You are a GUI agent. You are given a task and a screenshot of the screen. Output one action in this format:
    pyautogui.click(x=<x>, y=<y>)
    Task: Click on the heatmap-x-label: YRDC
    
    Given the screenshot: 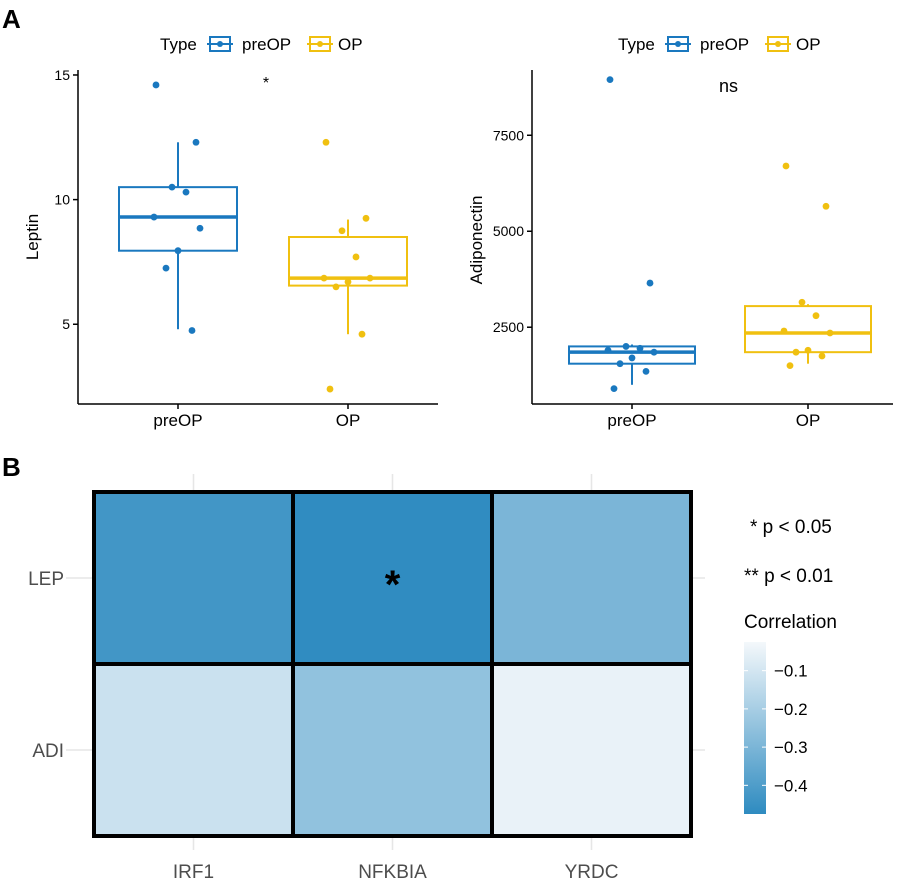 What is the action you would take?
    pyautogui.click(x=592, y=871)
    